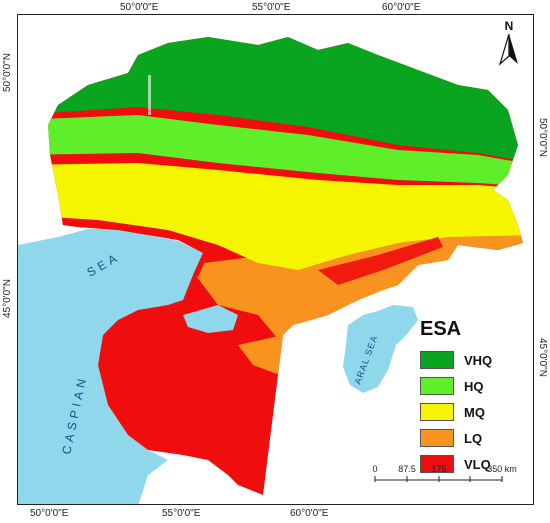  What do you see at coordinates (271, 7) in the screenshot?
I see `coord-top-55: 55°0'0"E` at bounding box center [271, 7].